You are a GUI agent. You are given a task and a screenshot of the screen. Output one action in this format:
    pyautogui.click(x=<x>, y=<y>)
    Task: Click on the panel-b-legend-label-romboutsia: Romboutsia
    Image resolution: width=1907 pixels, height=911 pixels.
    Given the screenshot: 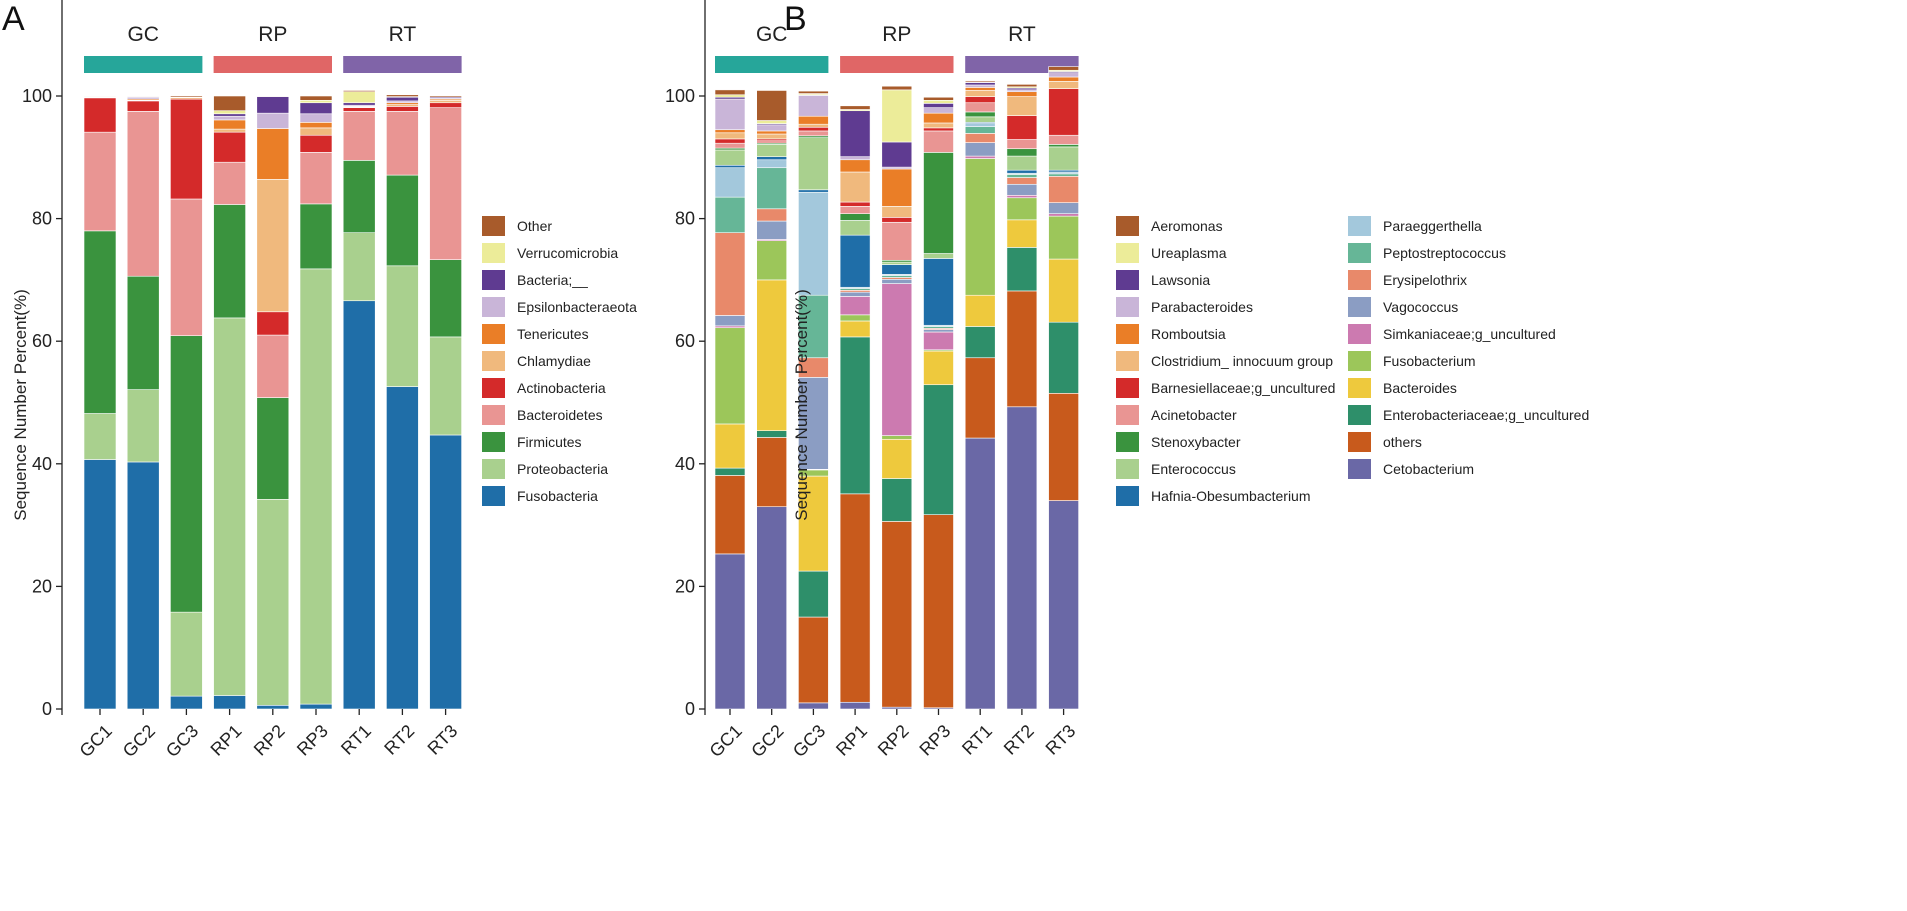 What is the action you would take?
    pyautogui.click(x=1188, y=334)
    